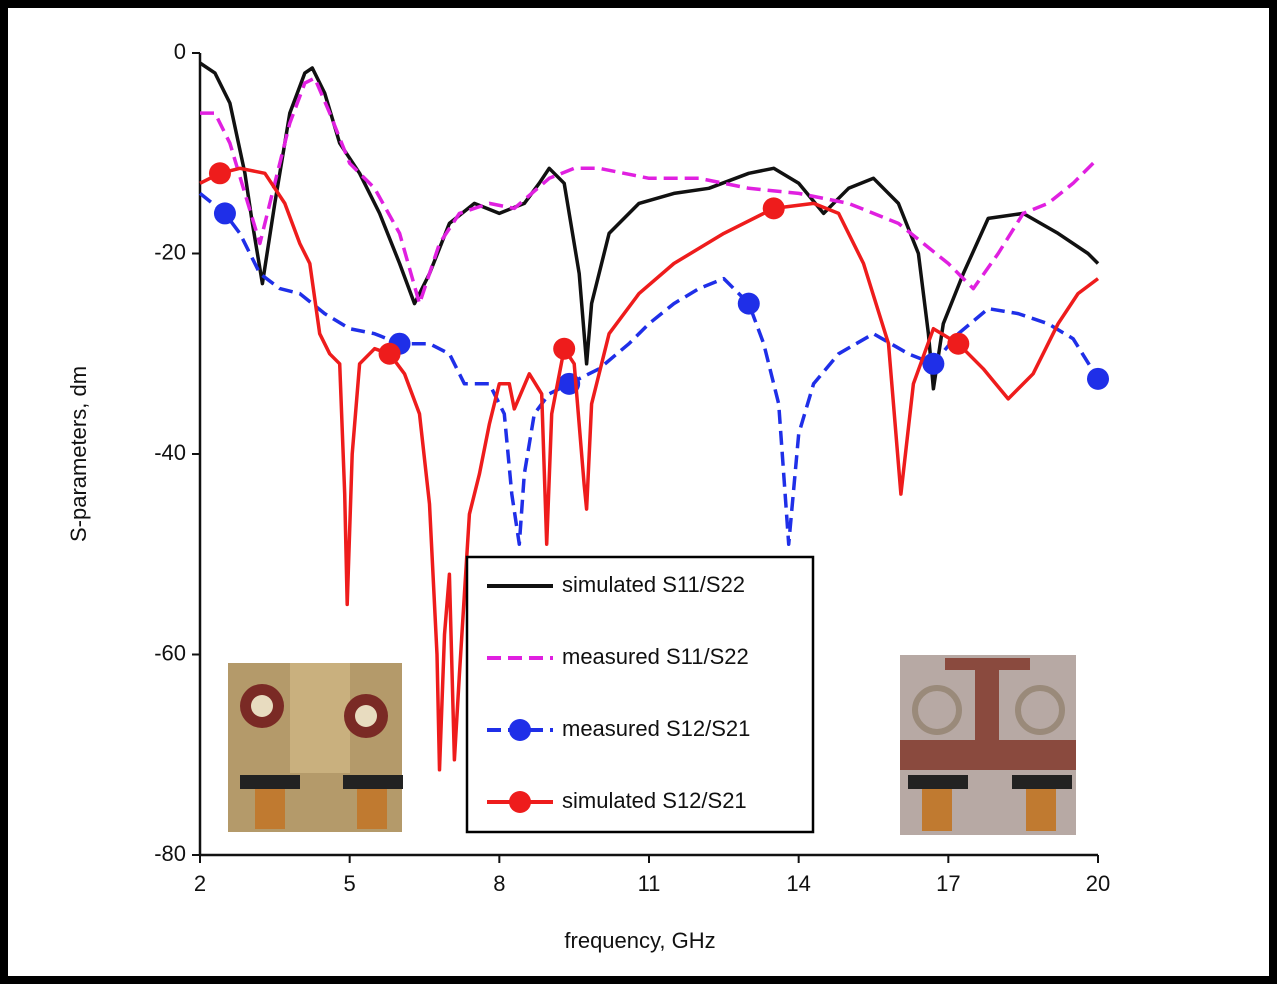  I want to click on x-tick-label: 11, so click(649, 883).